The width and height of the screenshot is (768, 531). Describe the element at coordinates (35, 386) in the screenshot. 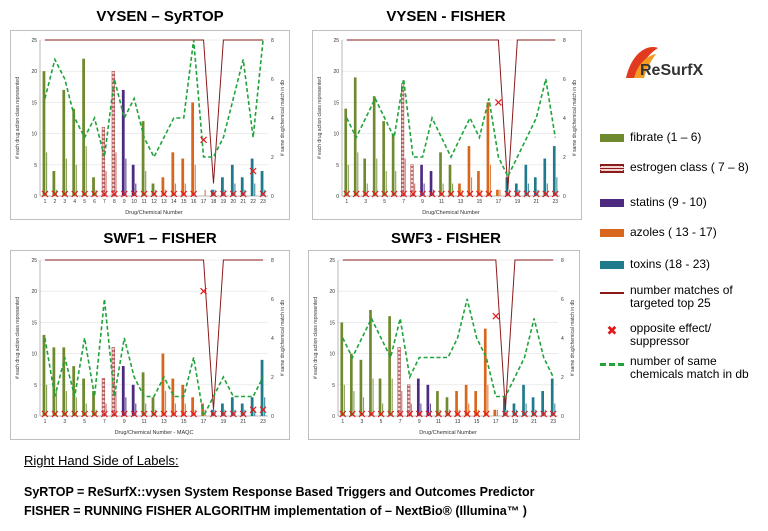

I see `y-tick-label: 5` at that location.